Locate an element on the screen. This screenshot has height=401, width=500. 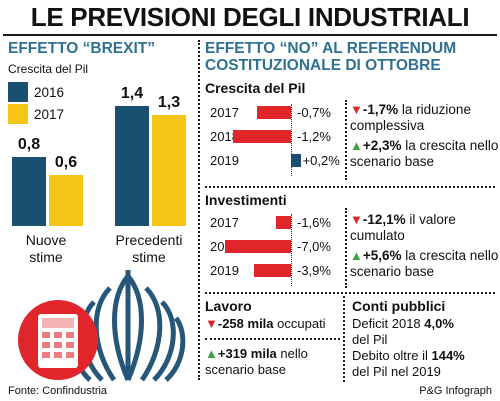
lavoro-scenario: ▲+319 mila nello scenario base is located at coordinates (256, 361).